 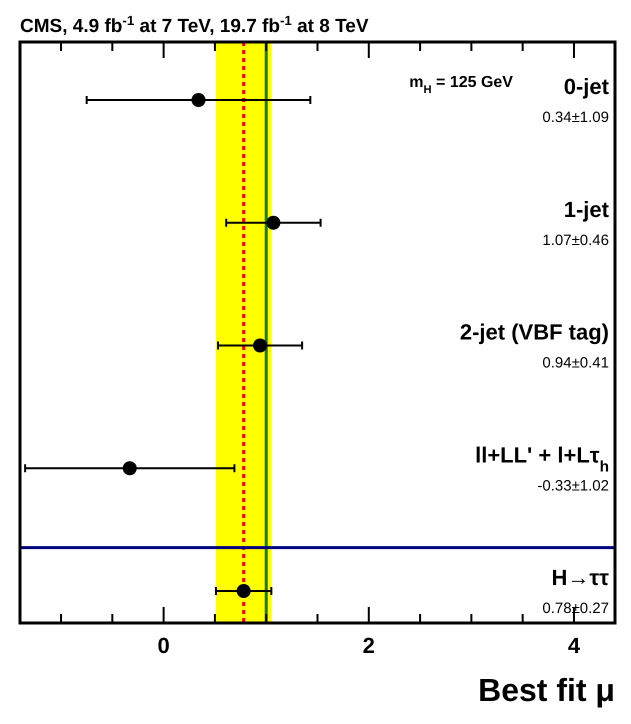 I want to click on chart-title: CMS, 4.9 fb$^{-1}$ at 7 TeV, 19.7 fb$^{-1}$ at 8 TeV, so click(x=194, y=24).